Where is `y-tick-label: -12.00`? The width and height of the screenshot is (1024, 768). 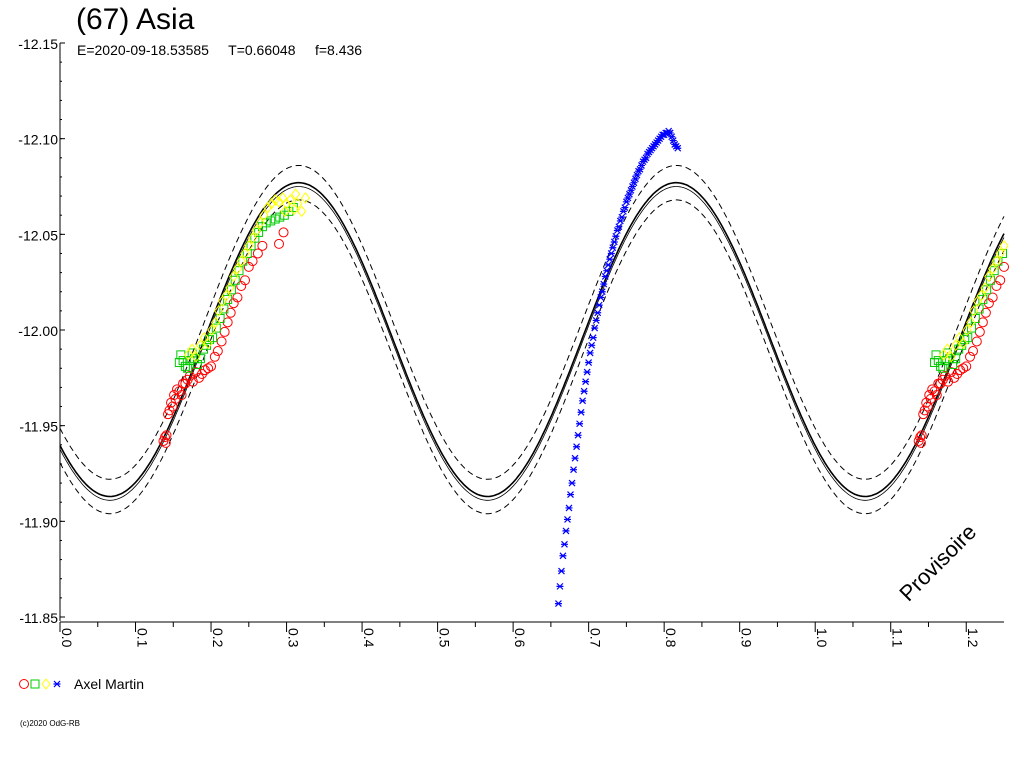
y-tick-label: -12.00 is located at coordinates (38, 331).